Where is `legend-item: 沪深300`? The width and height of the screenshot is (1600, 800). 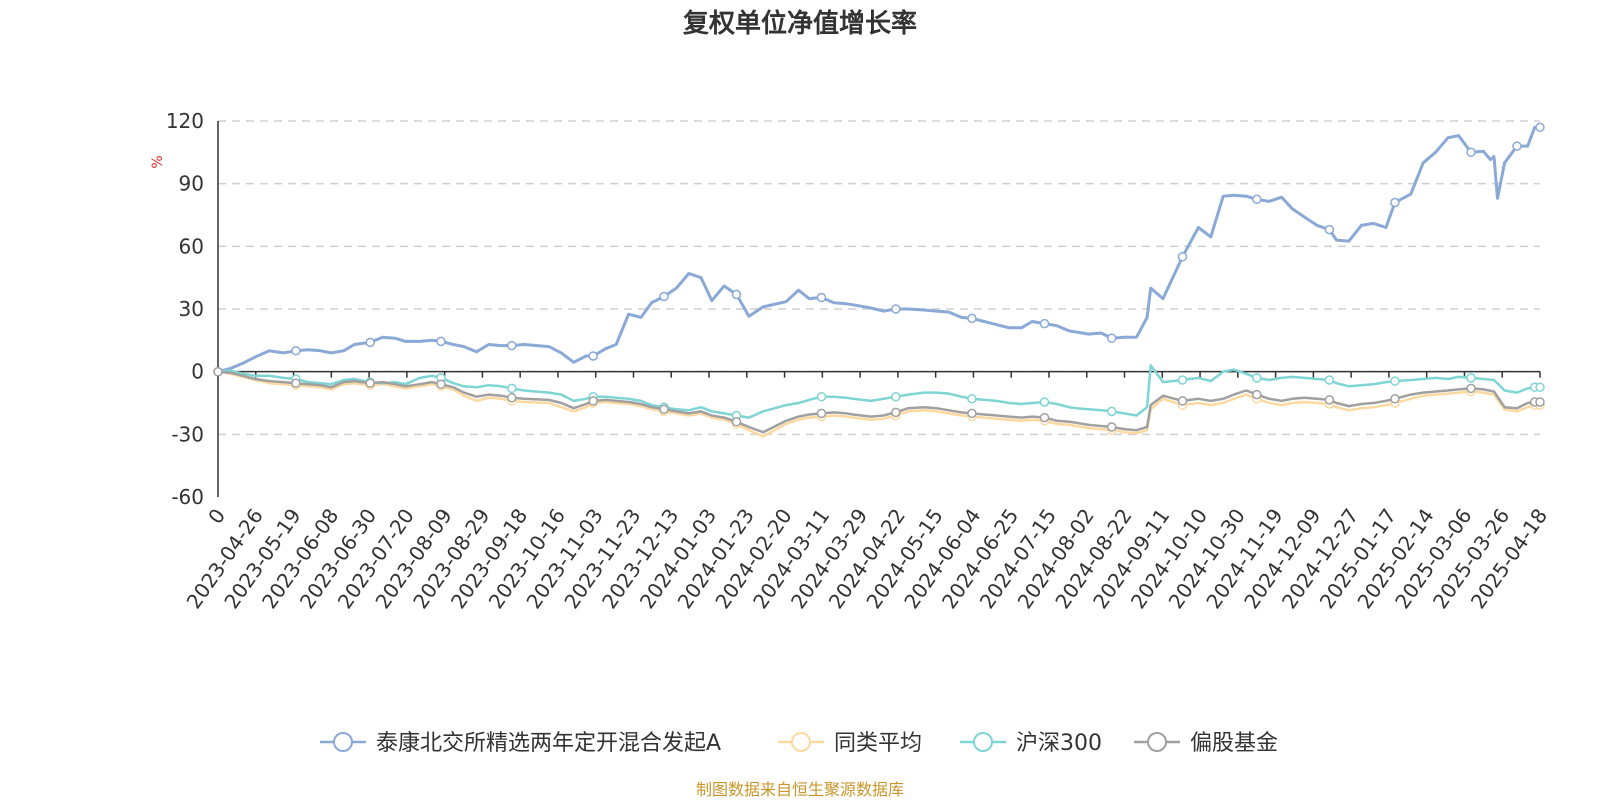
legend-item: 沪深300 is located at coordinates (1031, 743).